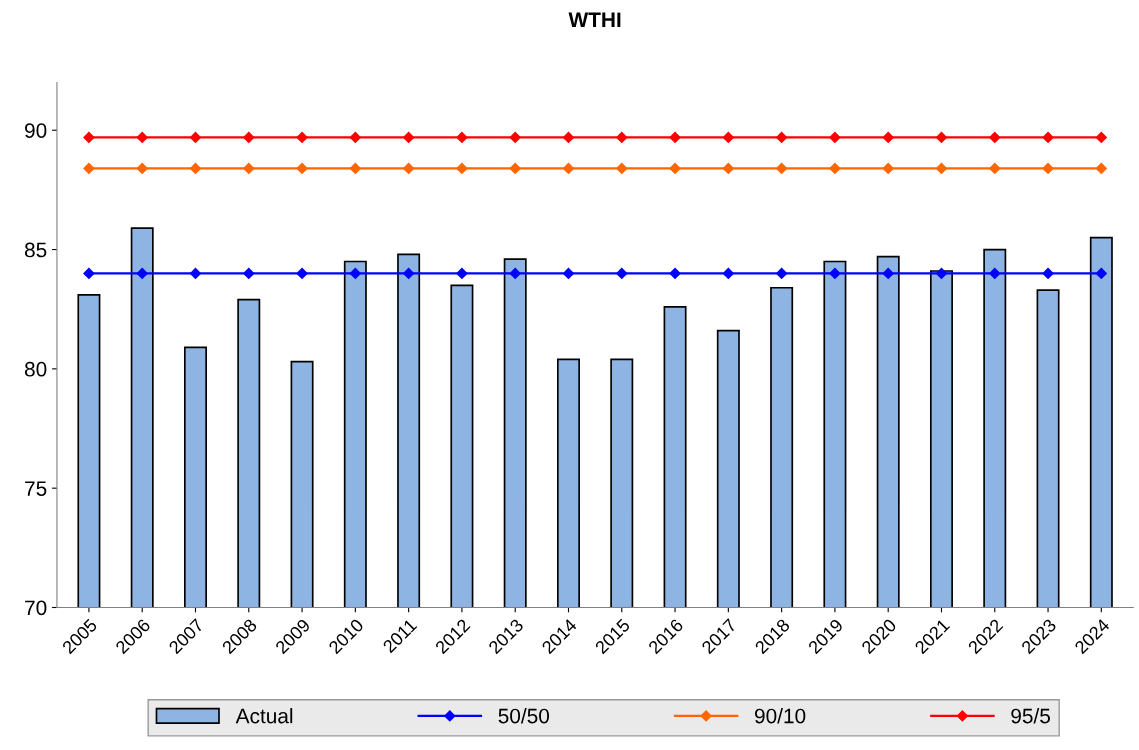 The image size is (1139, 750). I want to click on legend-label: Actual, so click(264, 716).